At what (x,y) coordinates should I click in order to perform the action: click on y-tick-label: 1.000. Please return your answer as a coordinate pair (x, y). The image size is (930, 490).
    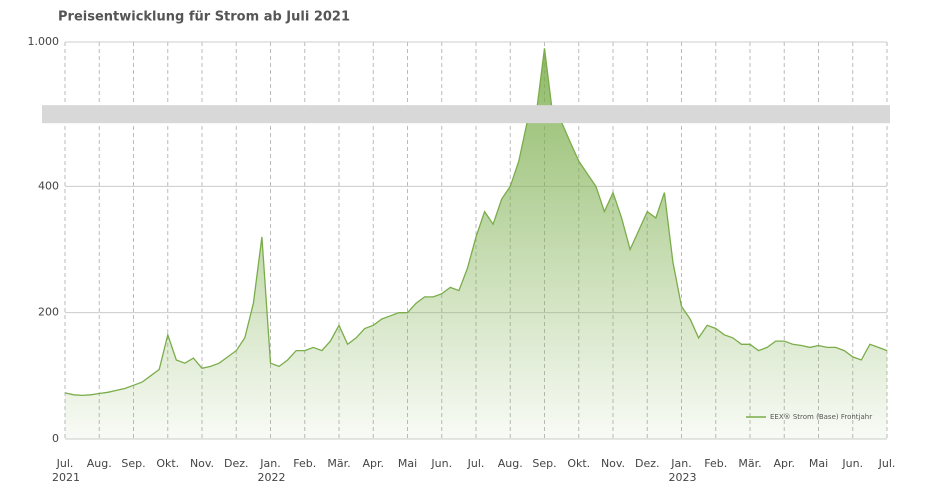
    Looking at the image, I should click on (44, 41).